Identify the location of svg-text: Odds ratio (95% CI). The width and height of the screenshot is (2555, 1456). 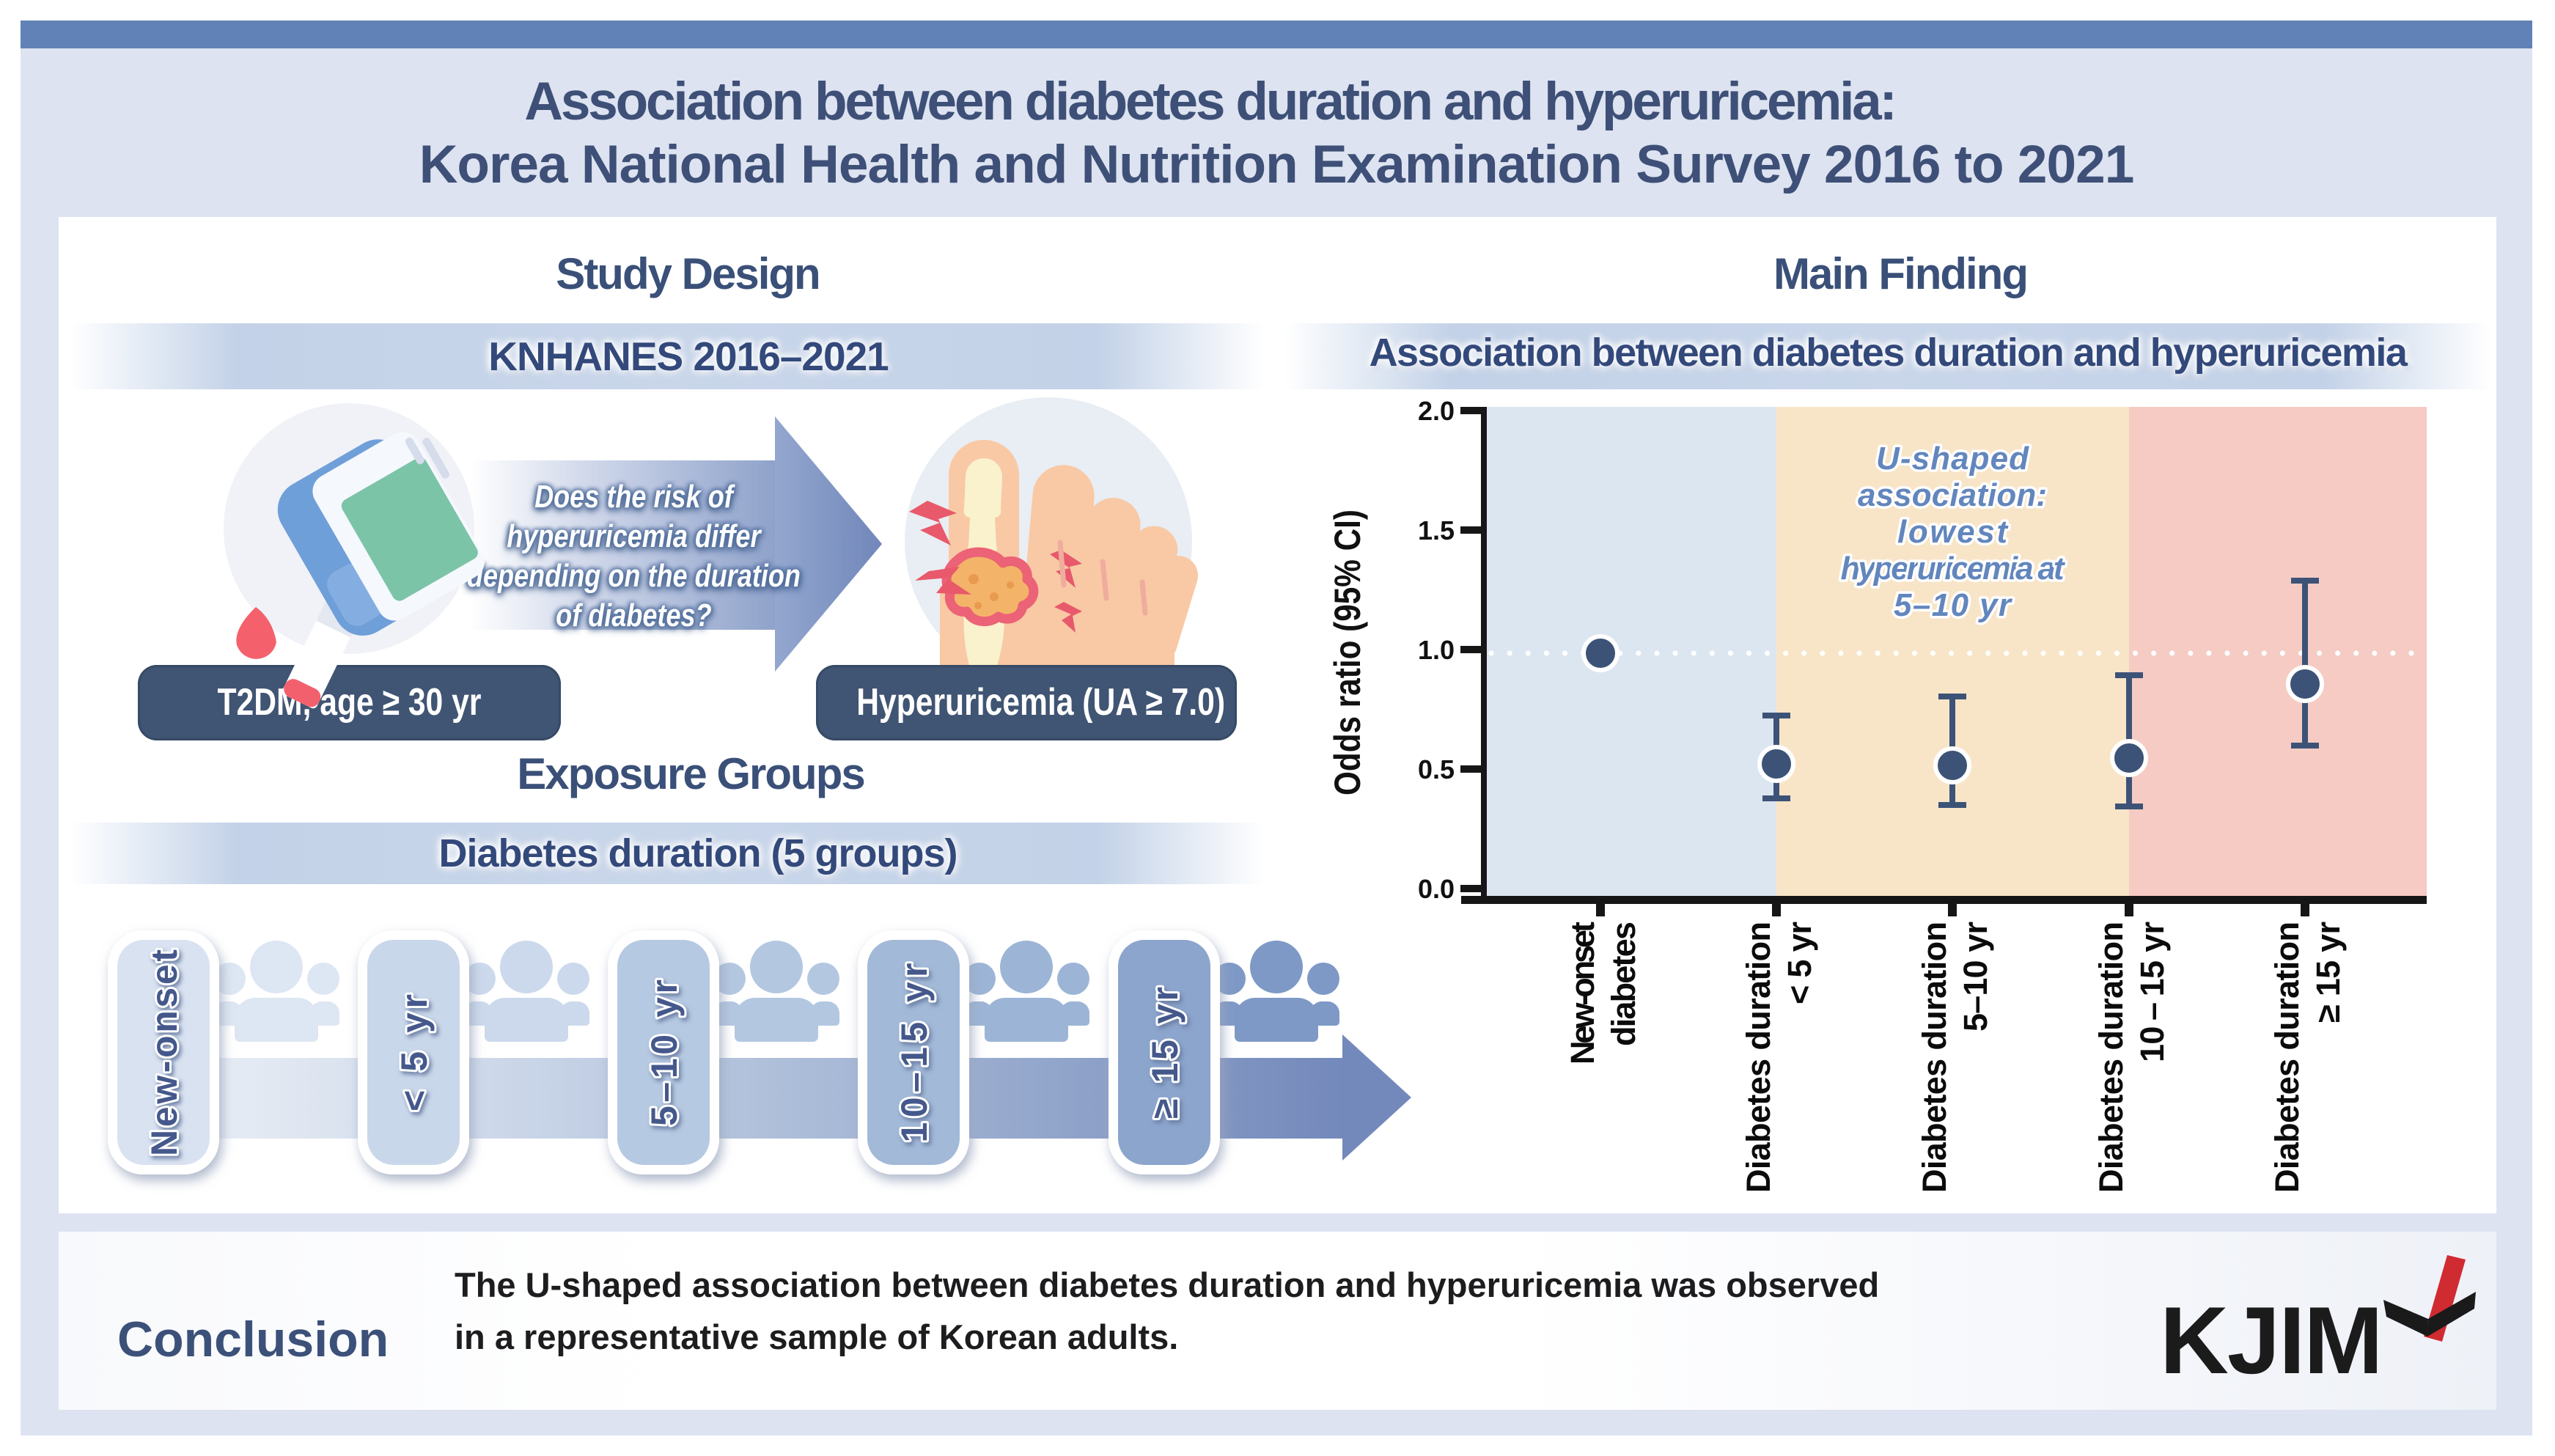
(1347, 652).